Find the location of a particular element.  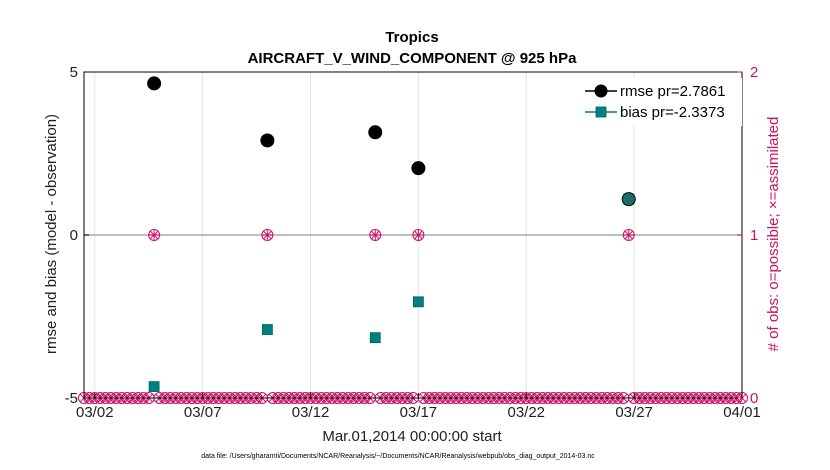

x-tick-label: 03/22 is located at coordinates (526, 412).